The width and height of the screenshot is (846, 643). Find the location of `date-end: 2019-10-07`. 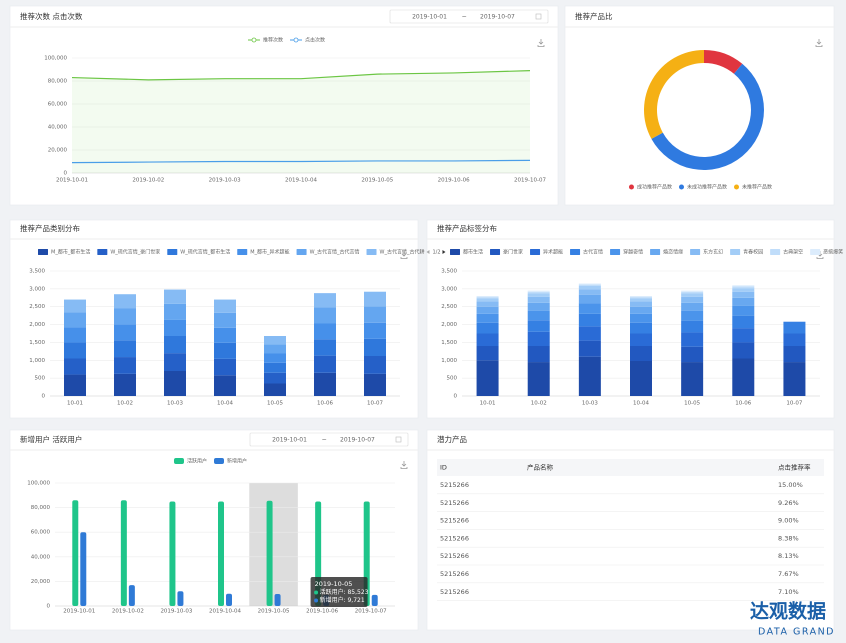

date-end: 2019-10-07 is located at coordinates (357, 439).